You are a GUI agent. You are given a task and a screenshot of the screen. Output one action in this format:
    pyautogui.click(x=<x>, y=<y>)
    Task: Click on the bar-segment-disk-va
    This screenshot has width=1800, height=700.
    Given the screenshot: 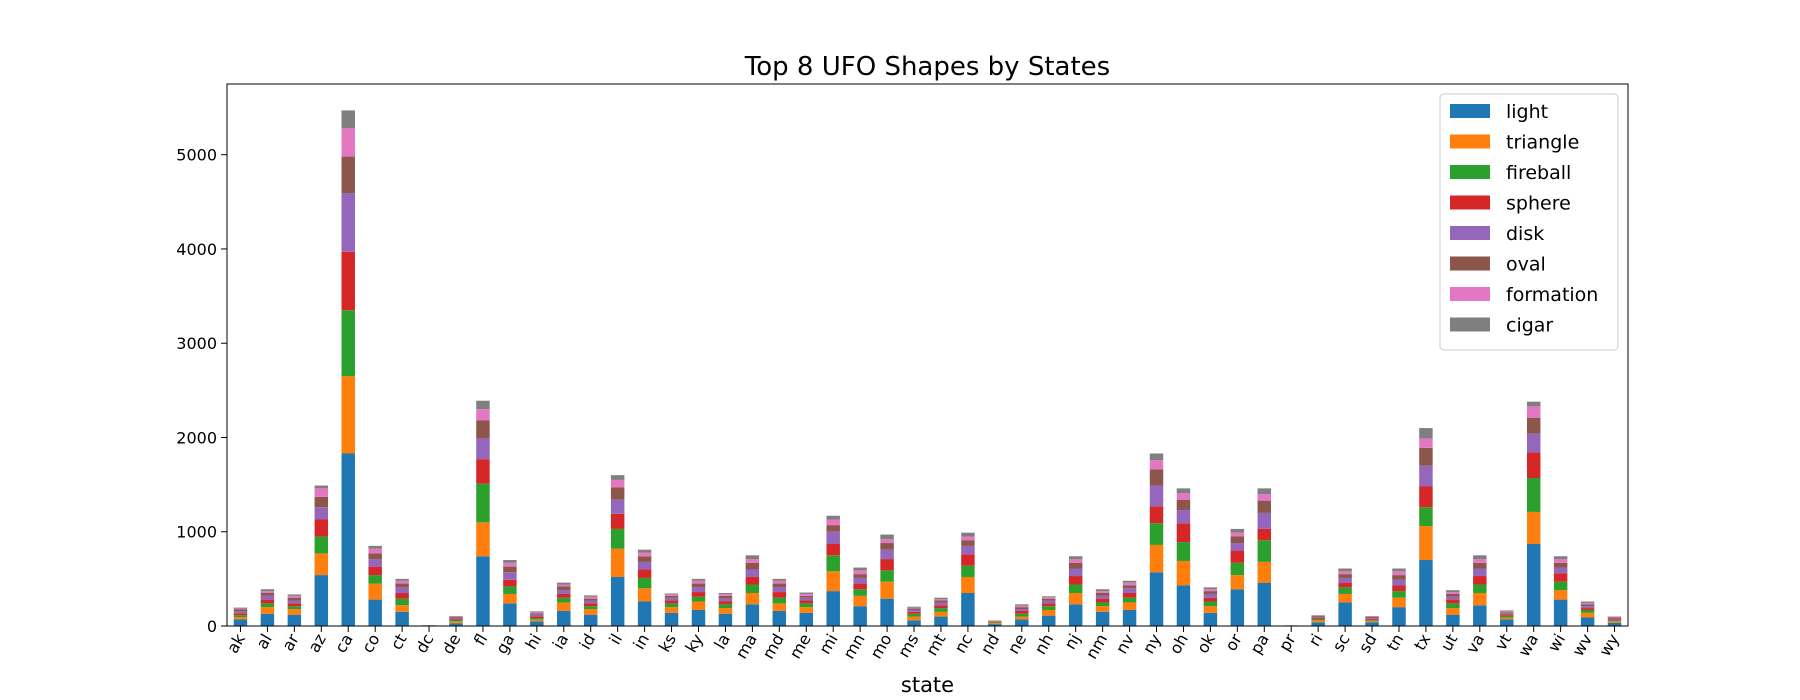 What is the action you would take?
    pyautogui.click(x=1480, y=572)
    